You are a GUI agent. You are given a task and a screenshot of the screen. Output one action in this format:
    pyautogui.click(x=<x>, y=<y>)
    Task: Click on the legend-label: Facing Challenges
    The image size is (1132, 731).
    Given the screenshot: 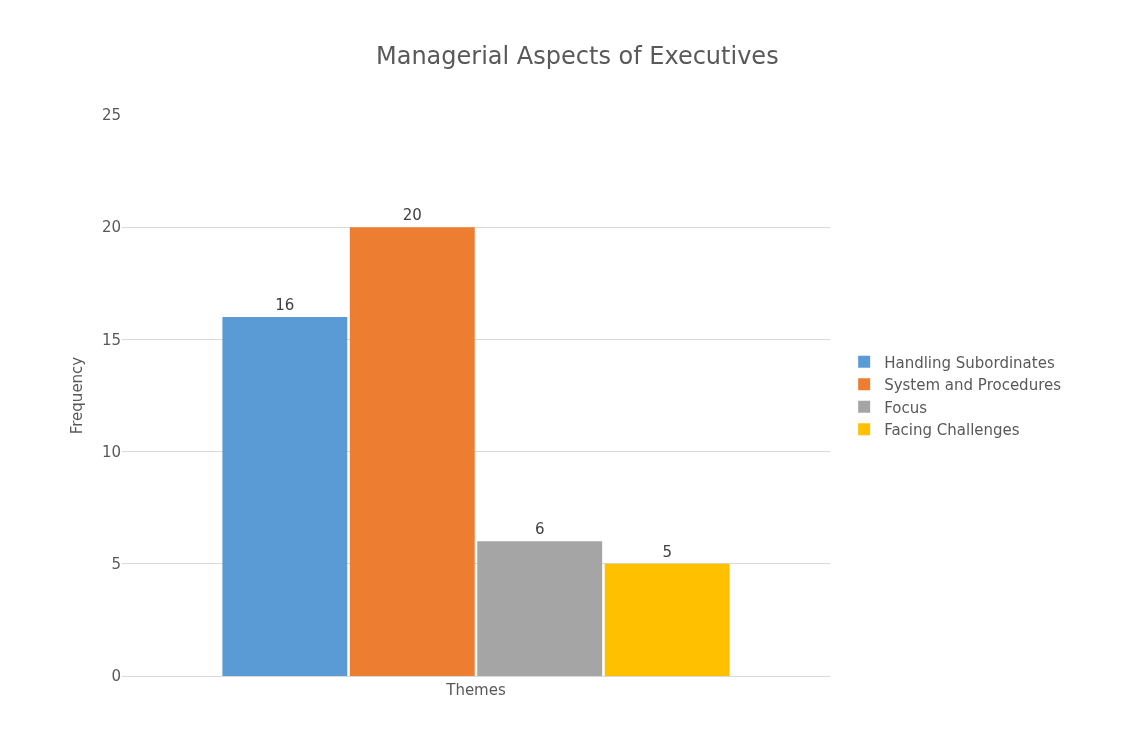 What is the action you would take?
    pyautogui.click(x=952, y=430)
    